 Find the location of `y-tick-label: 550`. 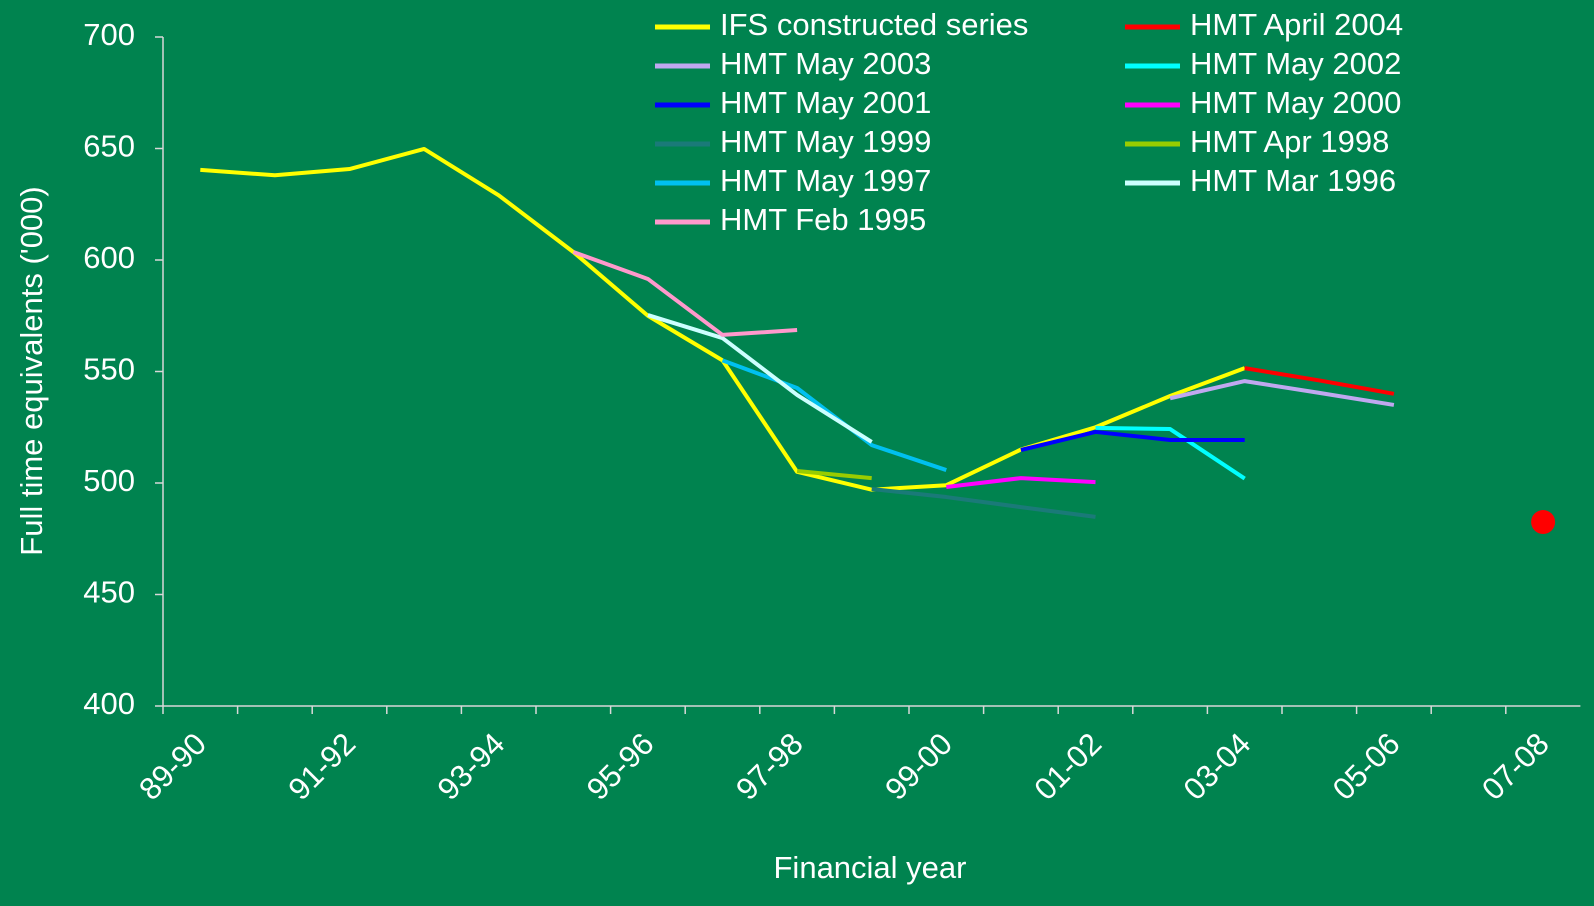

y-tick-label: 550 is located at coordinates (109, 369).